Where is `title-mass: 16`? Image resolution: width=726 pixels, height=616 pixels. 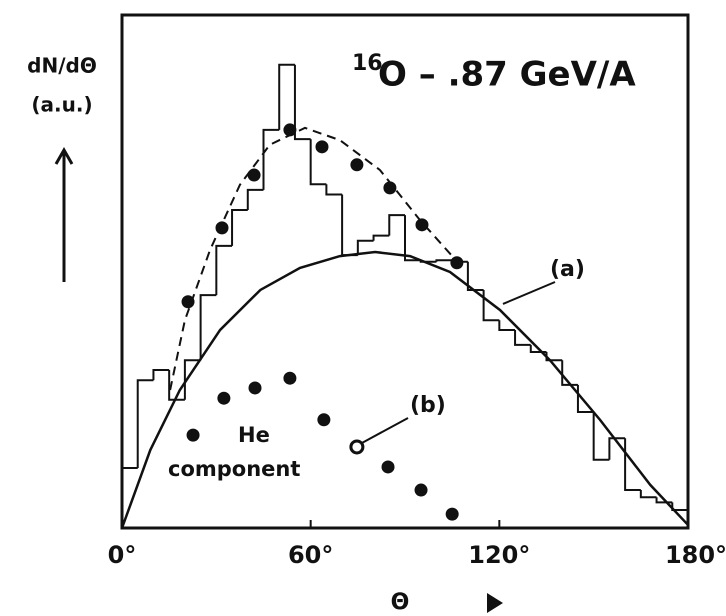 title-mass: 16 is located at coordinates (367, 63).